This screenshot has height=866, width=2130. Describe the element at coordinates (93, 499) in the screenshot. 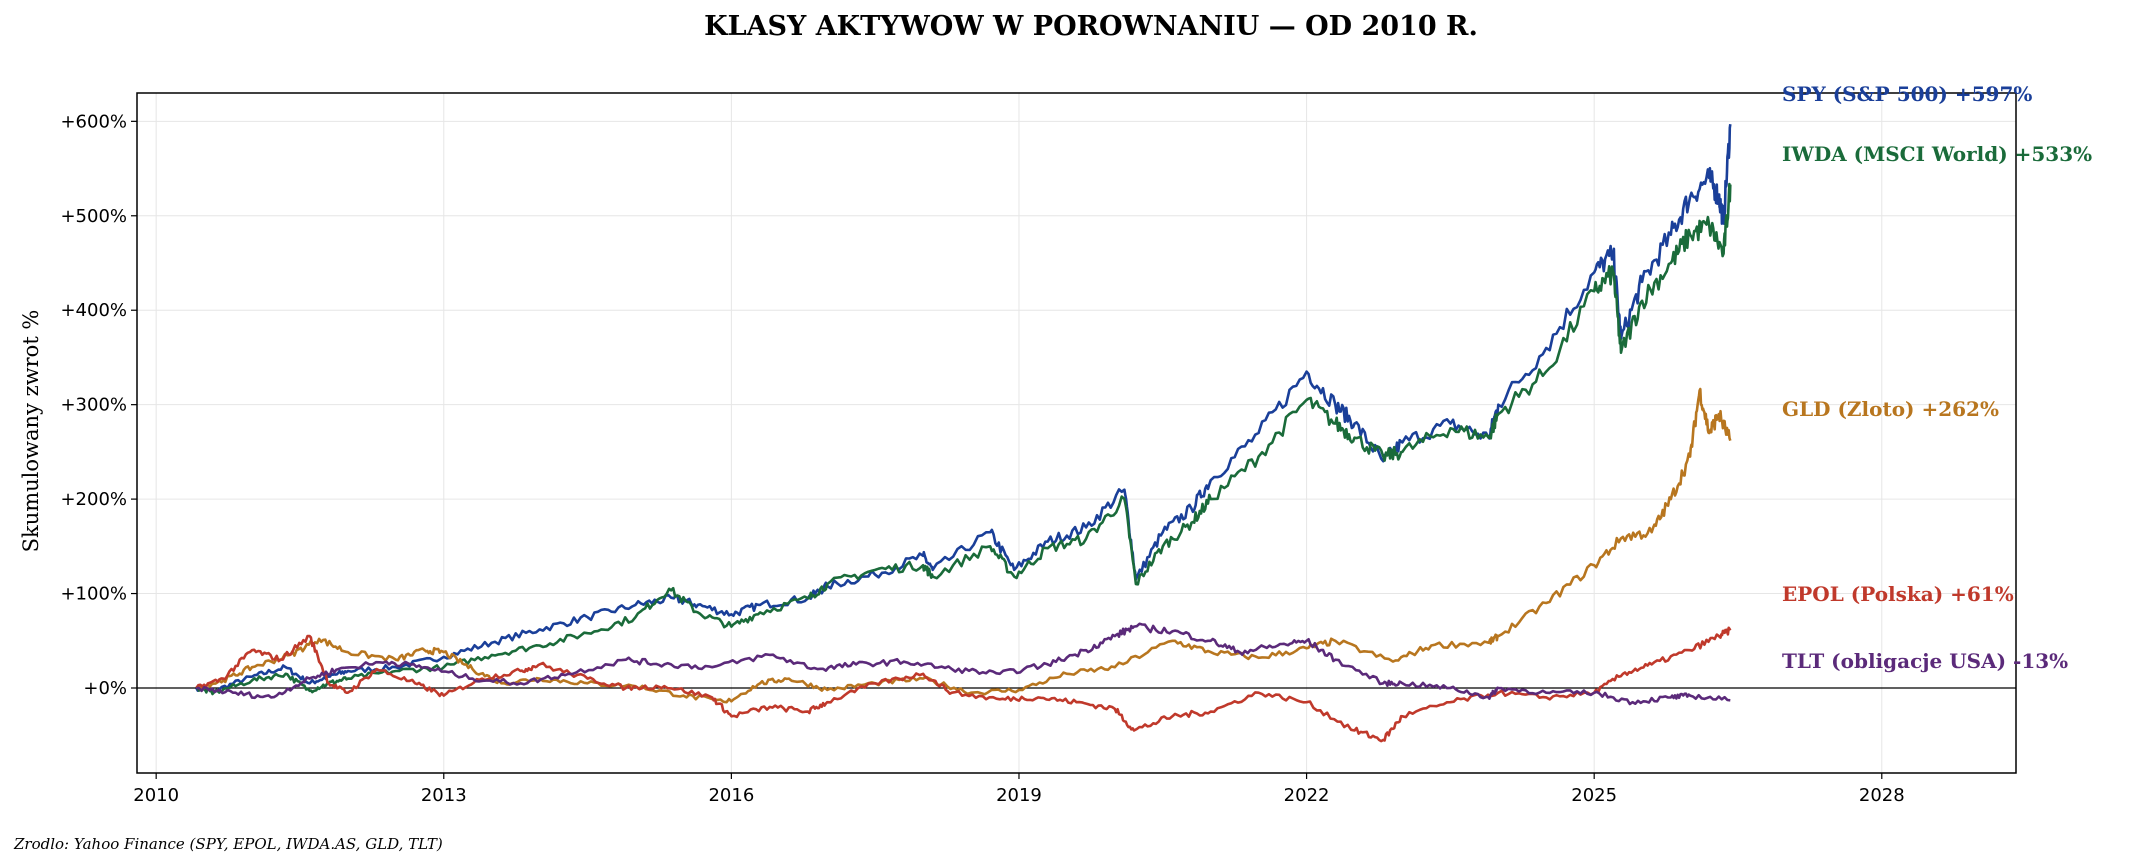

I see `y-tick-label: +200%` at that location.